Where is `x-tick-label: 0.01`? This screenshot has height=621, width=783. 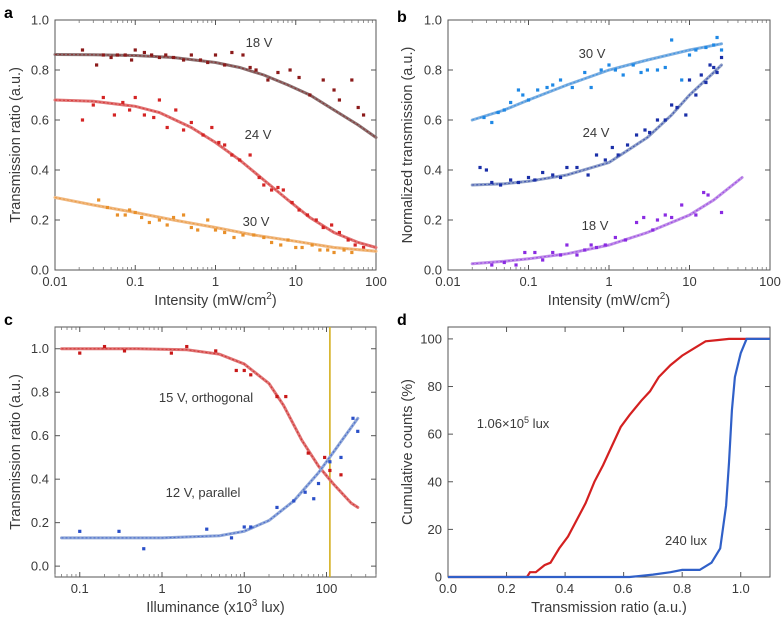
x-tick-label: 0.01 is located at coordinates (54, 281).